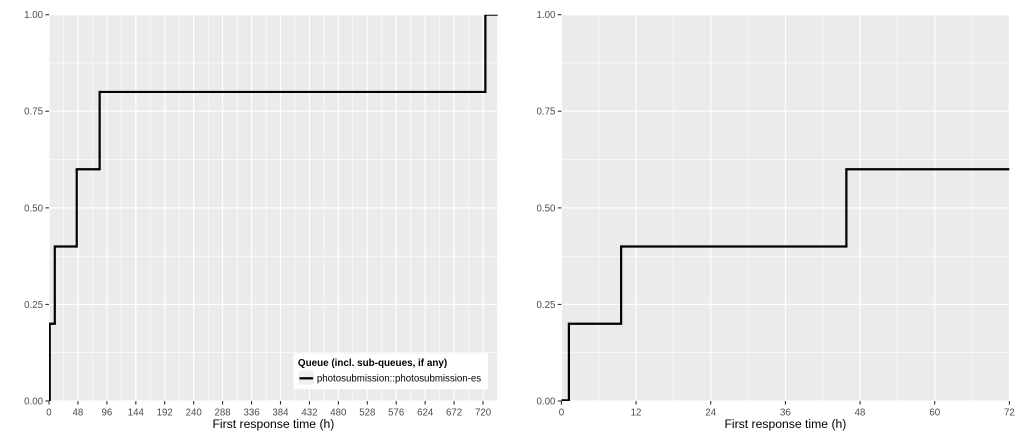 The height and width of the screenshot is (444, 1024). Describe the element at coordinates (399, 379) in the screenshot. I see `svg-text:photosubmission::photosubmissi: photosubmission::photosubmission-es` at that location.